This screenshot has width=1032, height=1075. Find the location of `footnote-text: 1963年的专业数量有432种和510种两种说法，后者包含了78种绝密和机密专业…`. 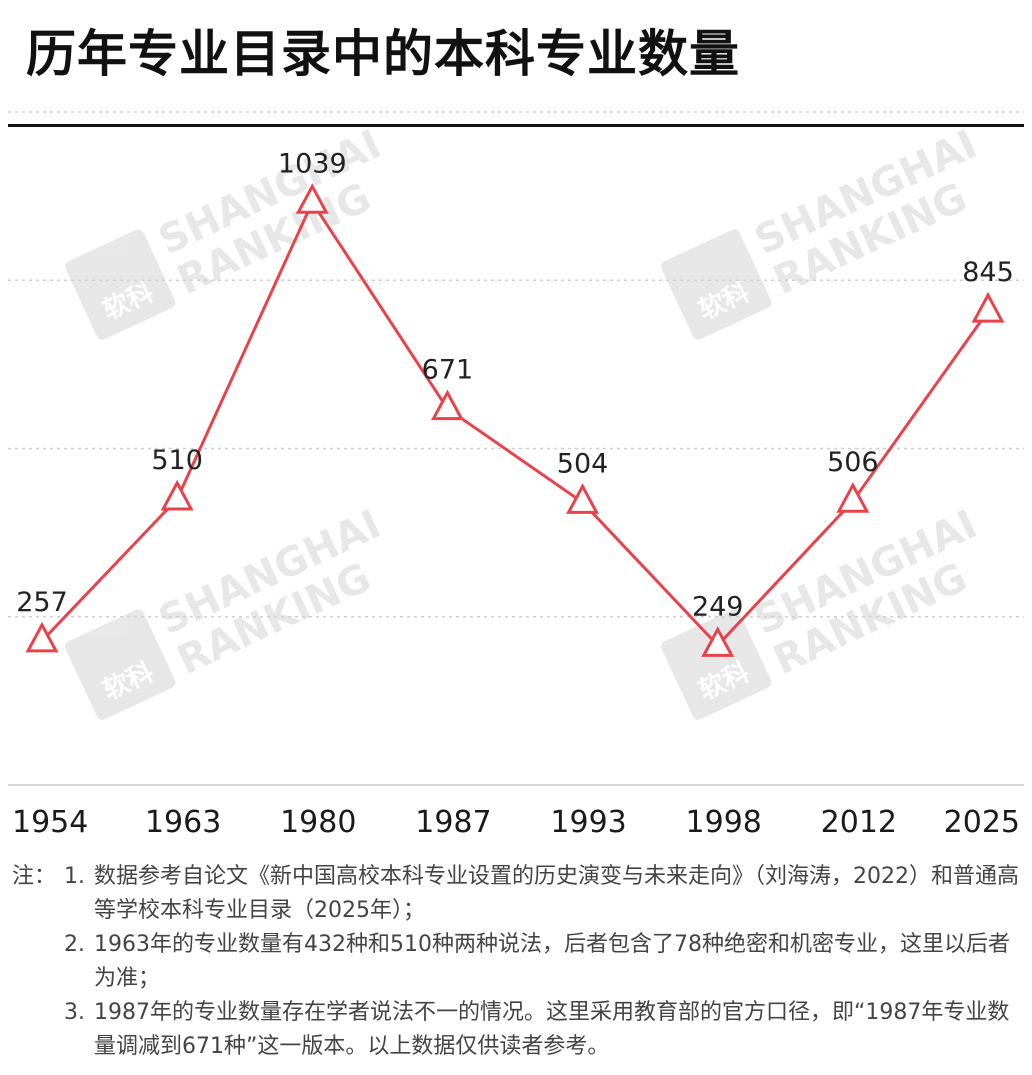

footnote-text: 1963年的专业数量有432种和510种两种说法，后者包含了78种绝密和机密专业… is located at coordinates (552, 961).